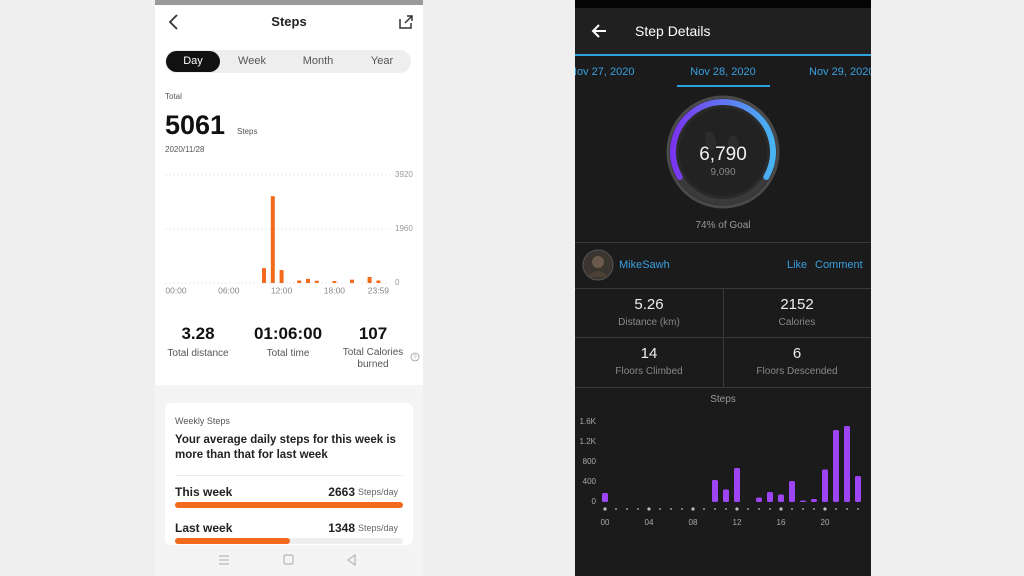 The height and width of the screenshot is (576, 1024). I want to click on x-tick-label: 00, so click(605, 522).